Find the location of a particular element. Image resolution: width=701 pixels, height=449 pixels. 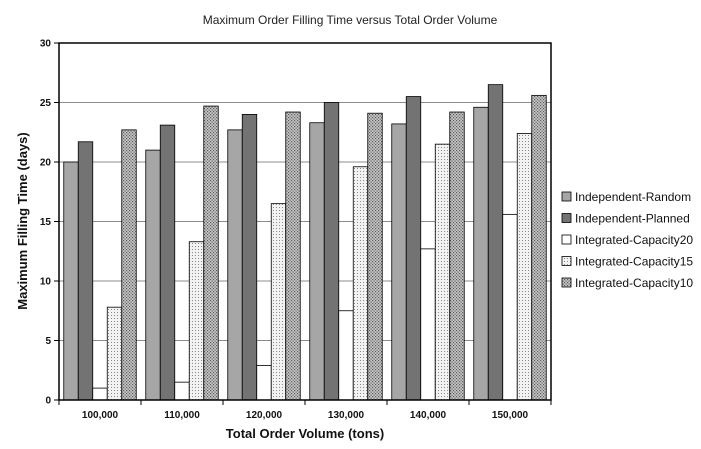

x-tick-label: 140,000 is located at coordinates (428, 415).